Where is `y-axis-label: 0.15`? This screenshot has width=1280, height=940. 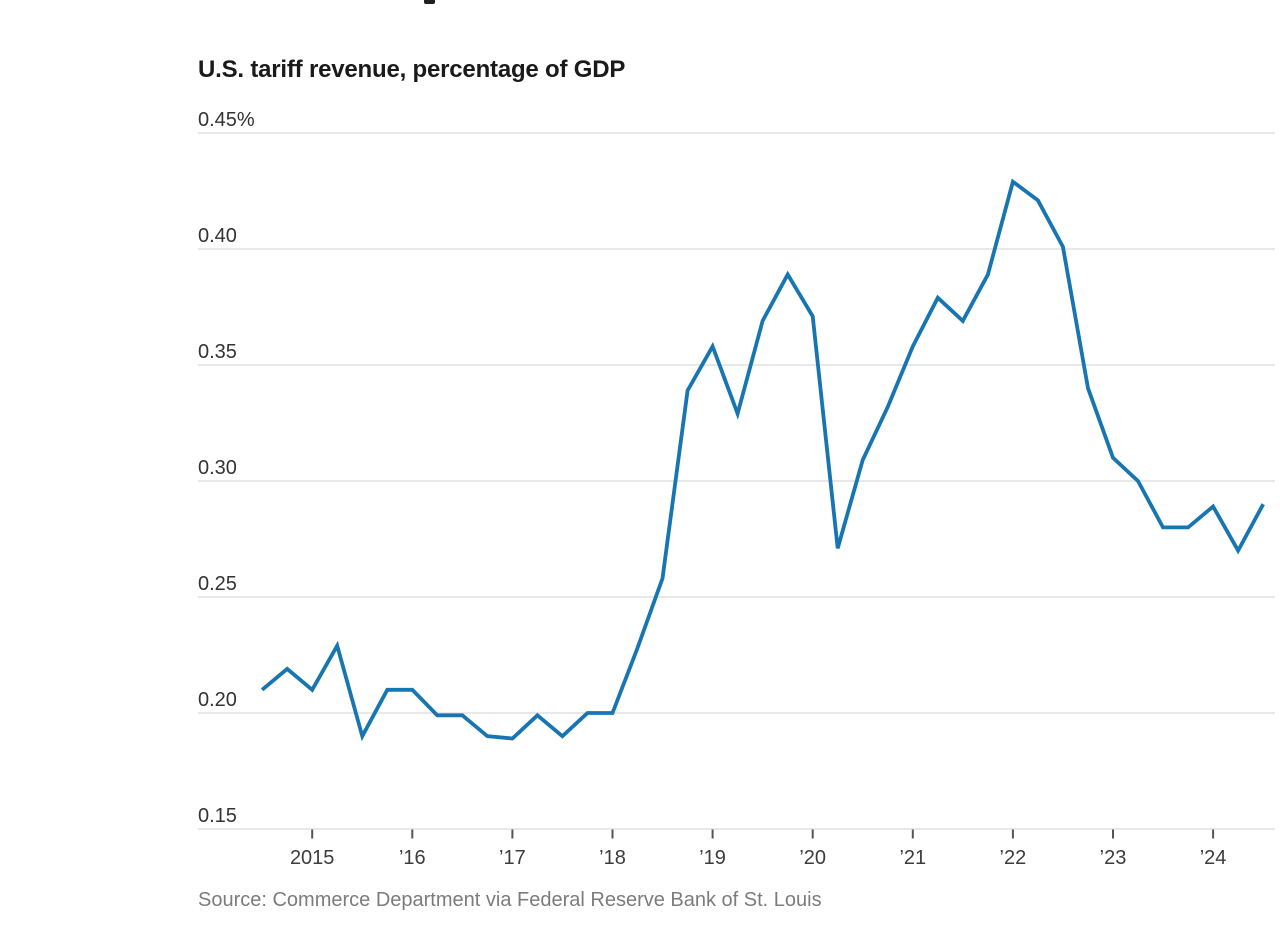
y-axis-label: 0.15 is located at coordinates (217, 816).